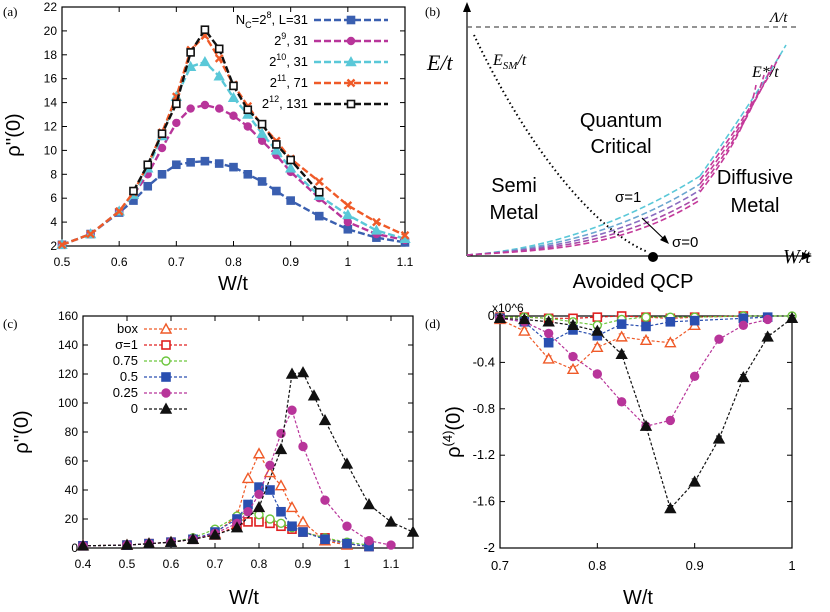 This screenshot has height=612, width=830. I want to click on y-tick-label: 4, so click(53, 222).